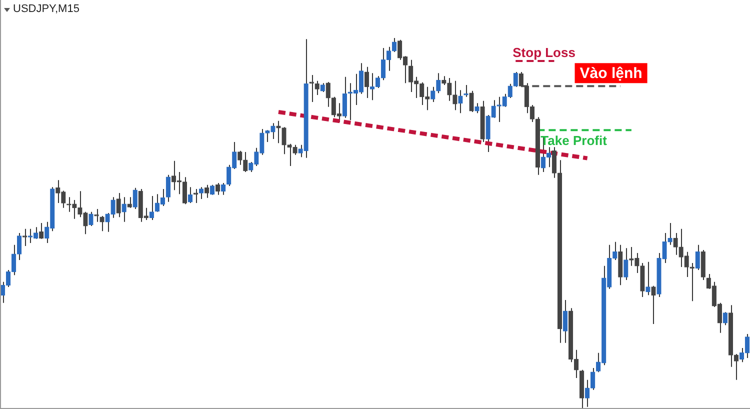 This screenshot has width=750, height=409. Describe the element at coordinates (611, 73) in the screenshot. I see `series-label: Vào lệnh` at that location.